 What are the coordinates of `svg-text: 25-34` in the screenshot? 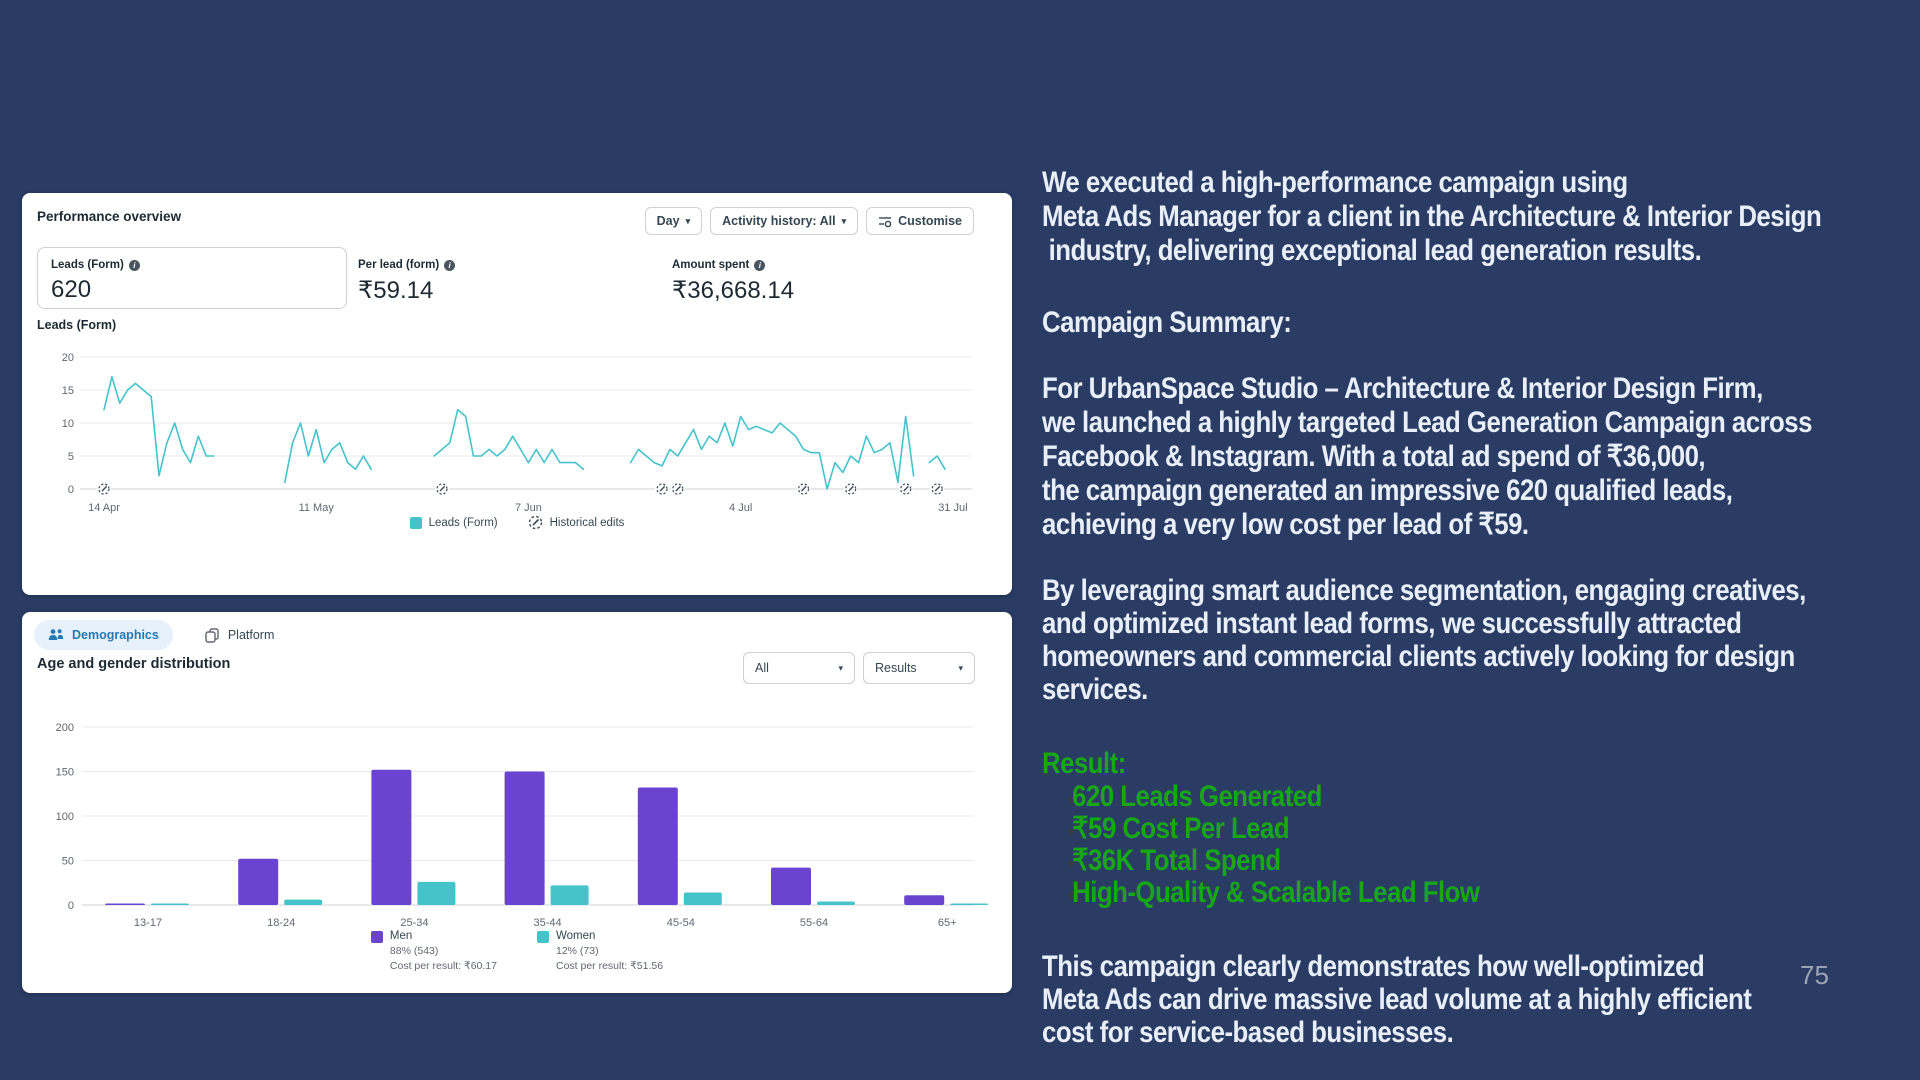 It's located at (414, 923).